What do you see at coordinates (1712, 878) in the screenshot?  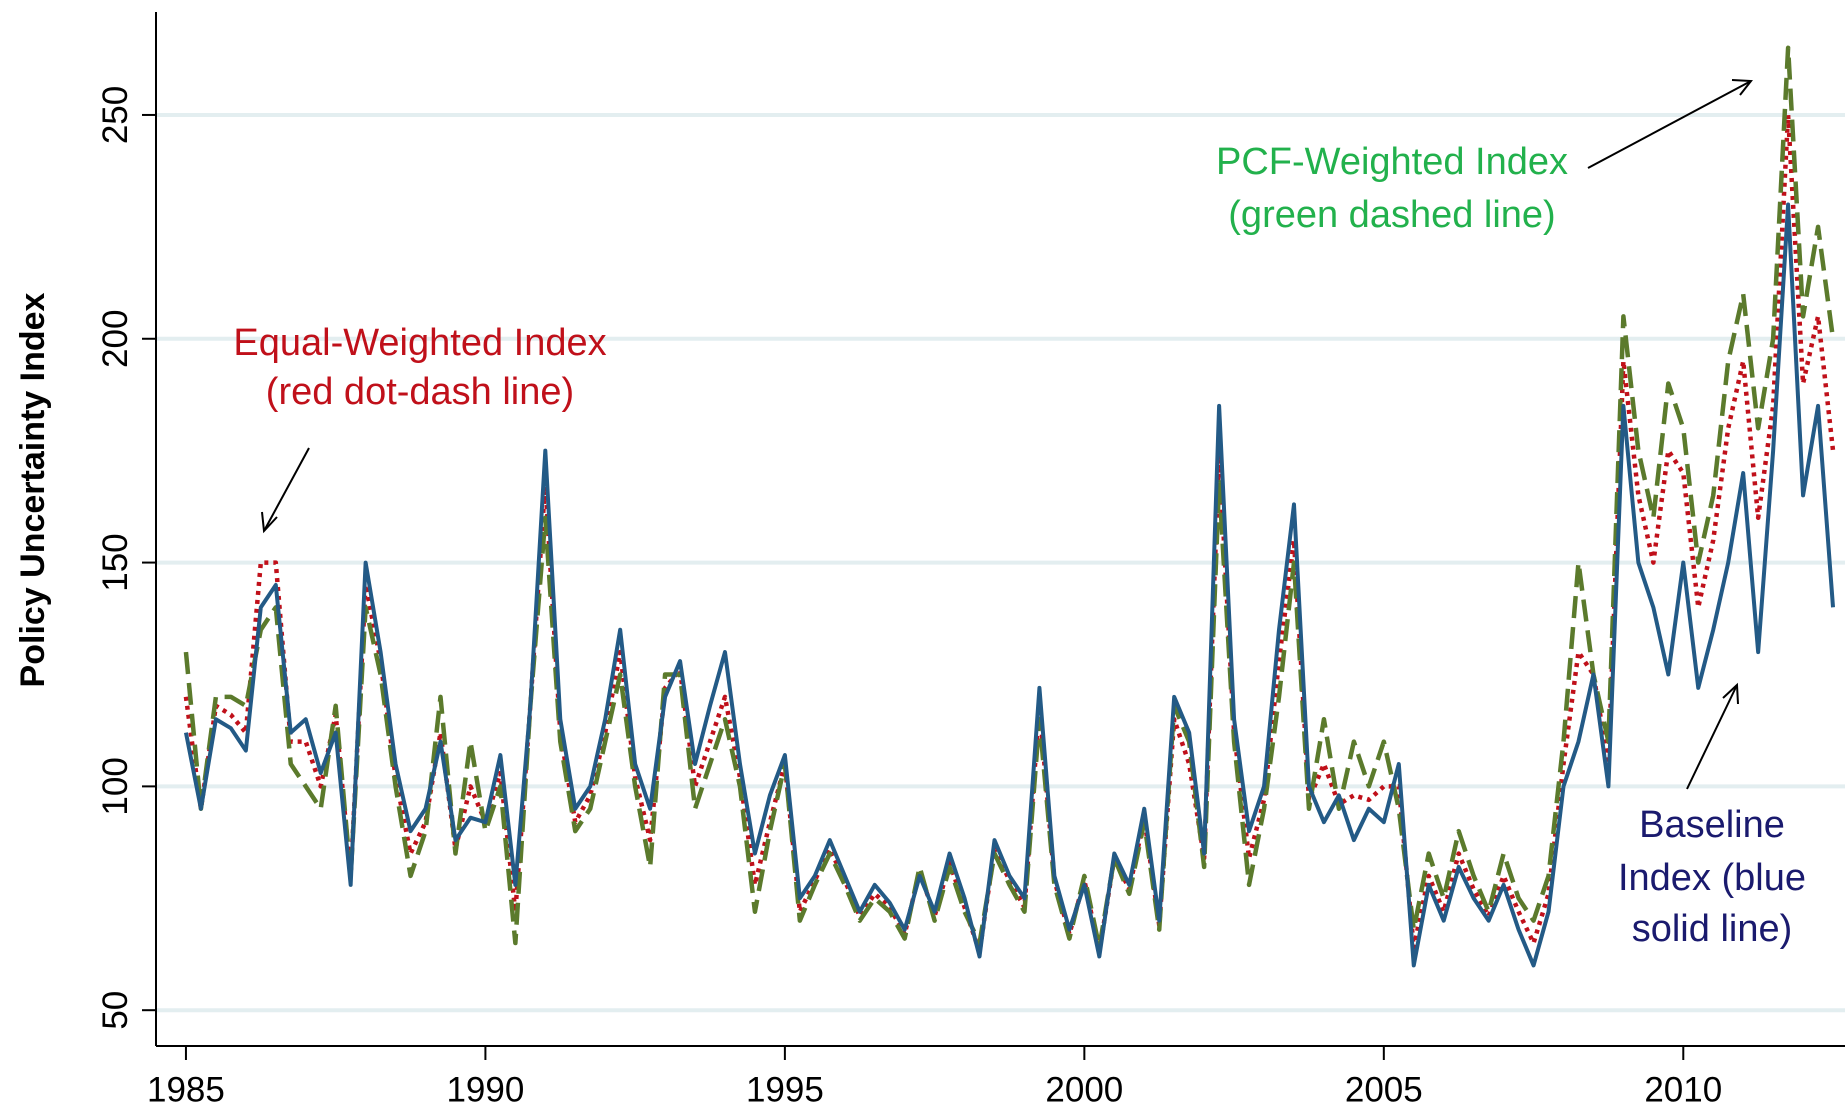 I see `annotation: Index (blue` at bounding box center [1712, 878].